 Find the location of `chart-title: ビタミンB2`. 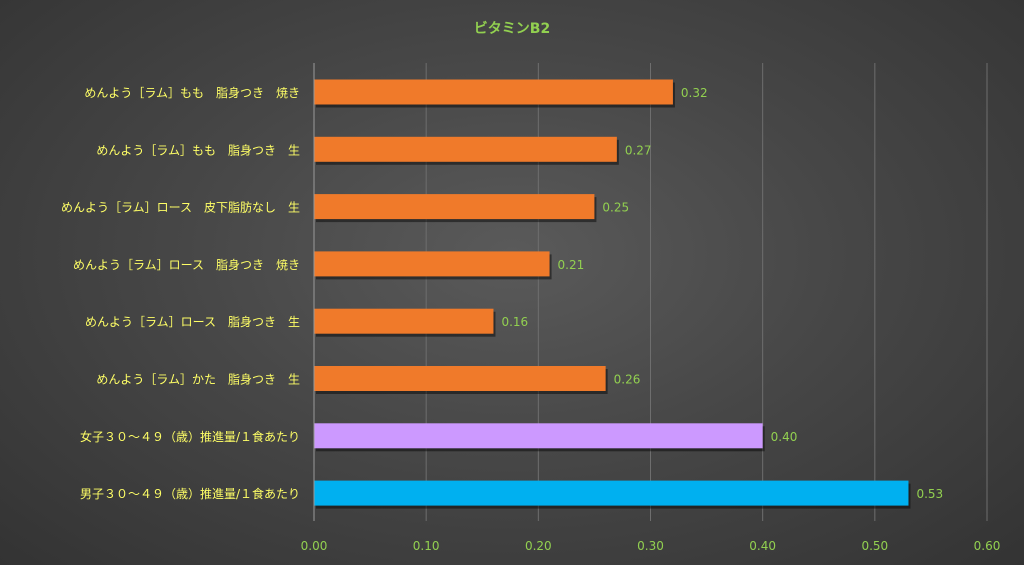

chart-title: ビタミンB2 is located at coordinates (512, 29).